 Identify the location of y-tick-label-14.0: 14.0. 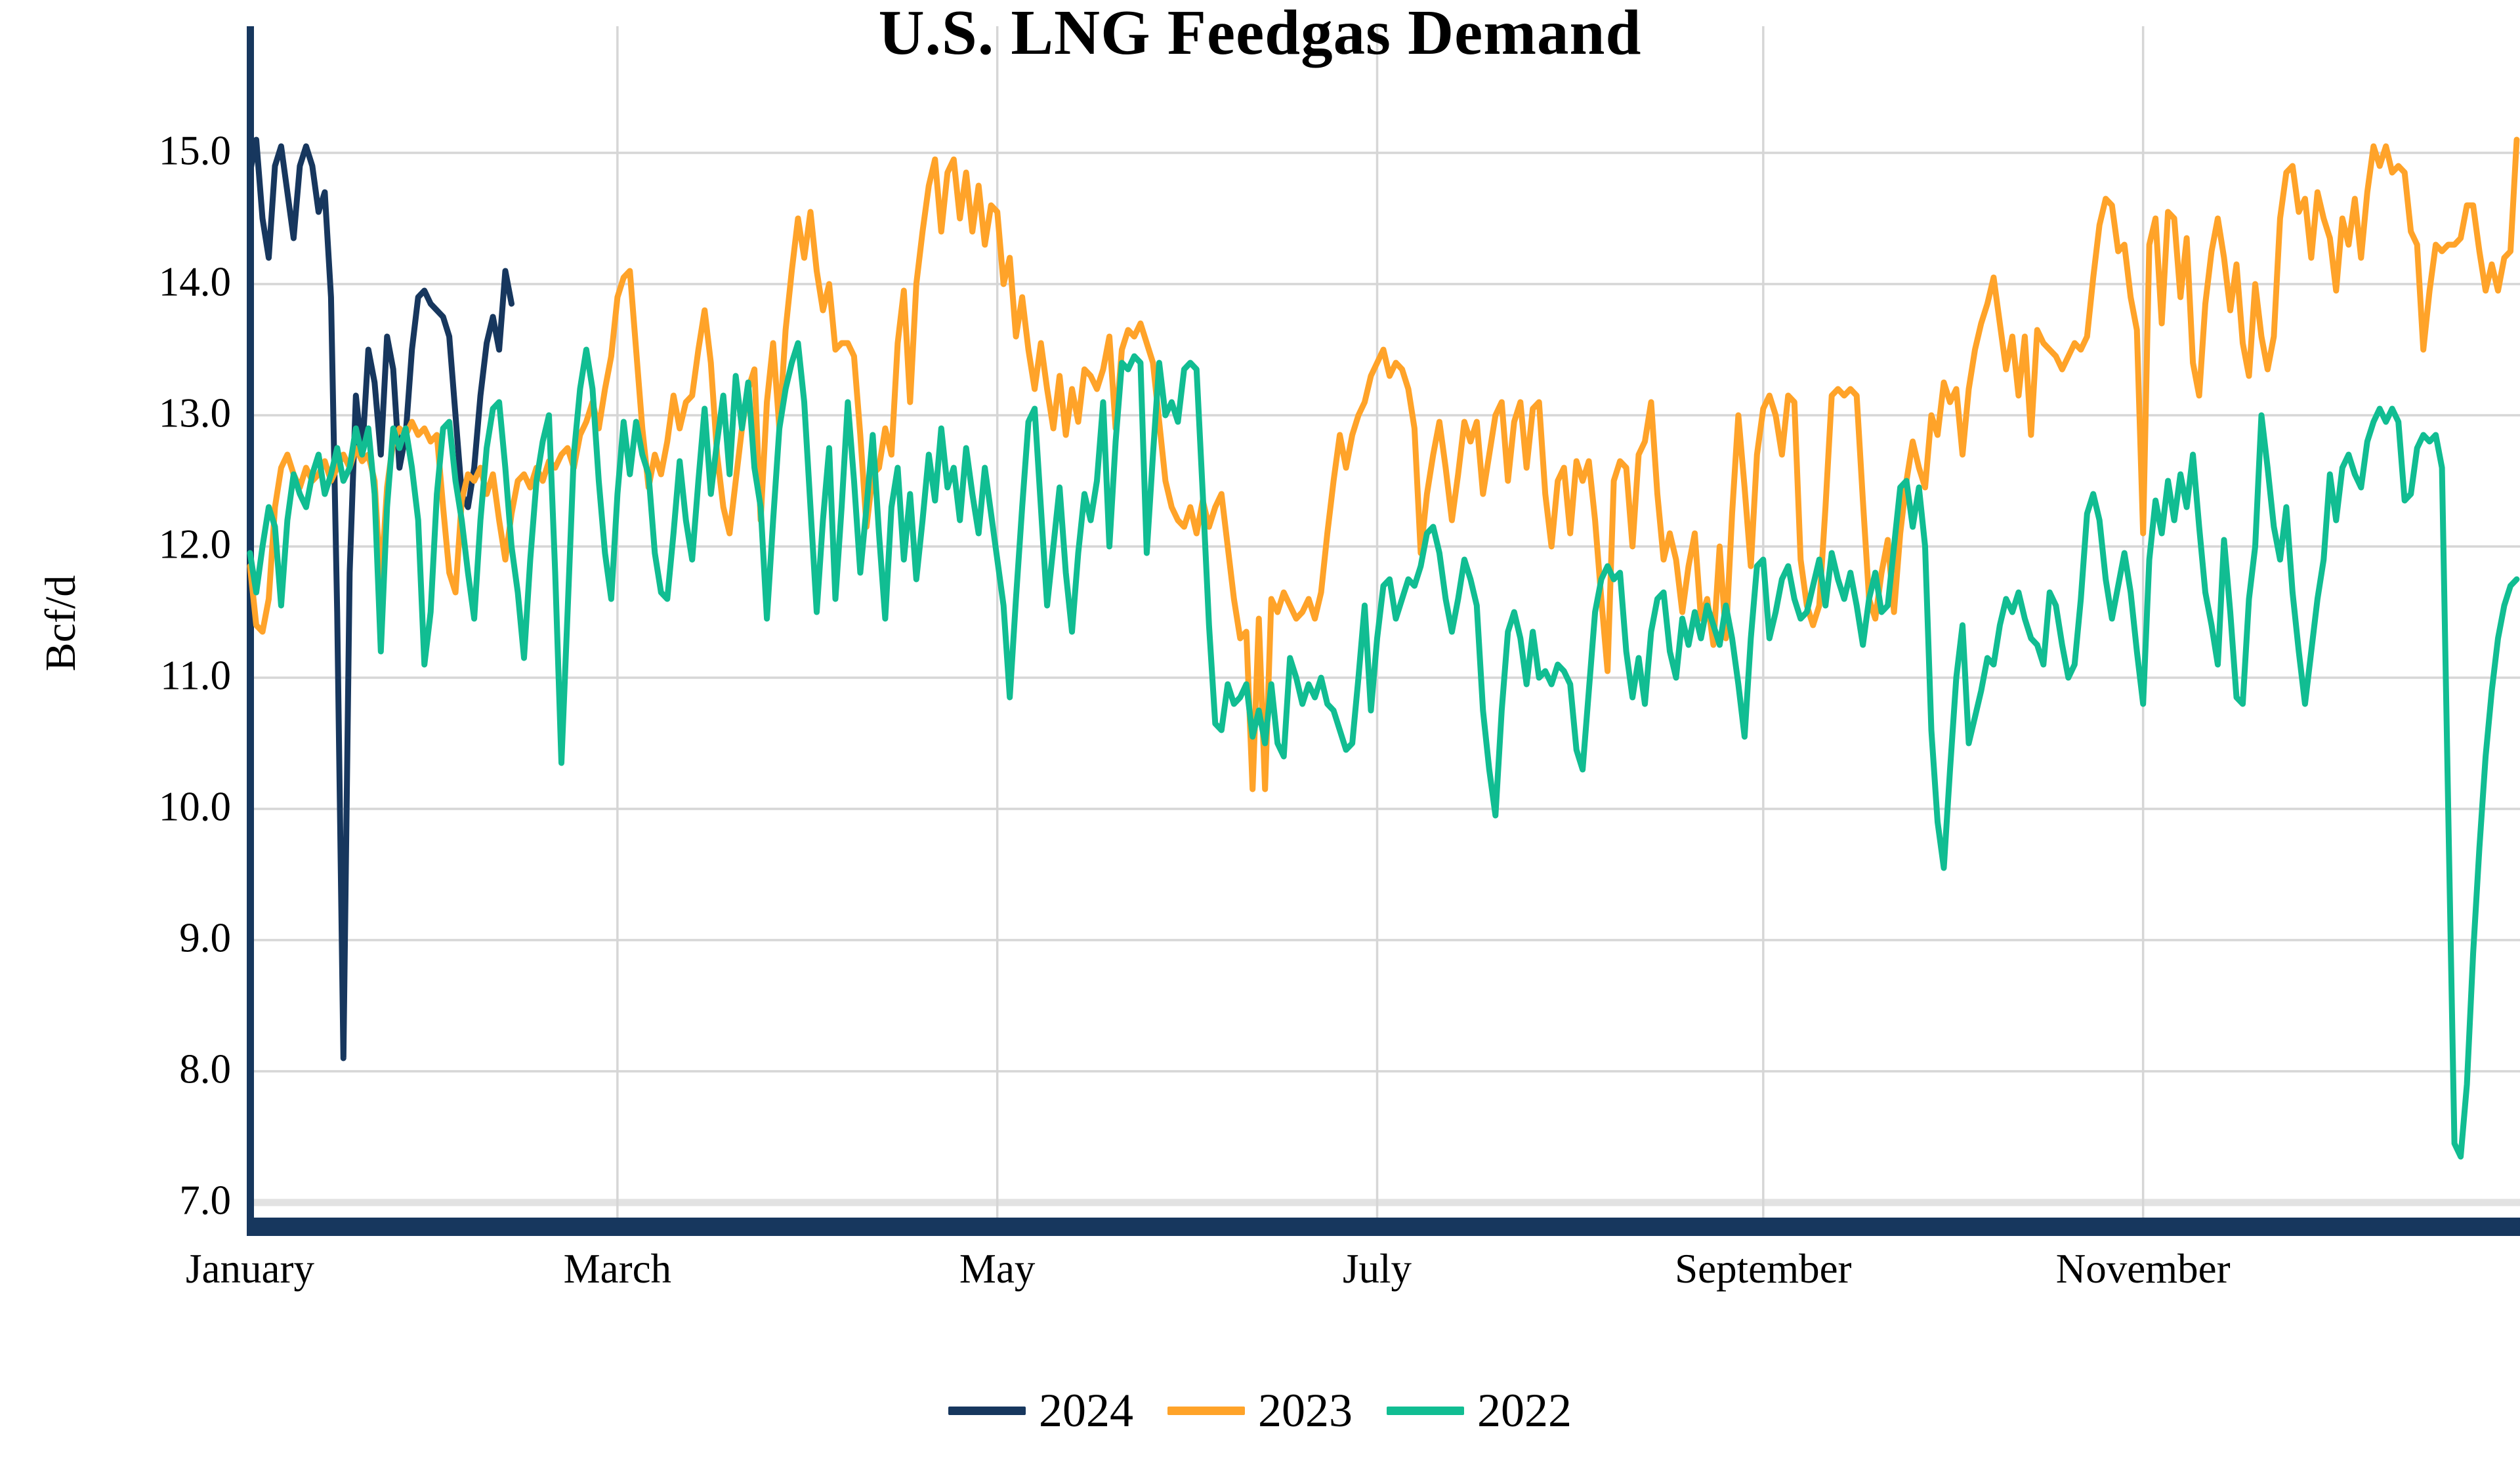
(194, 281).